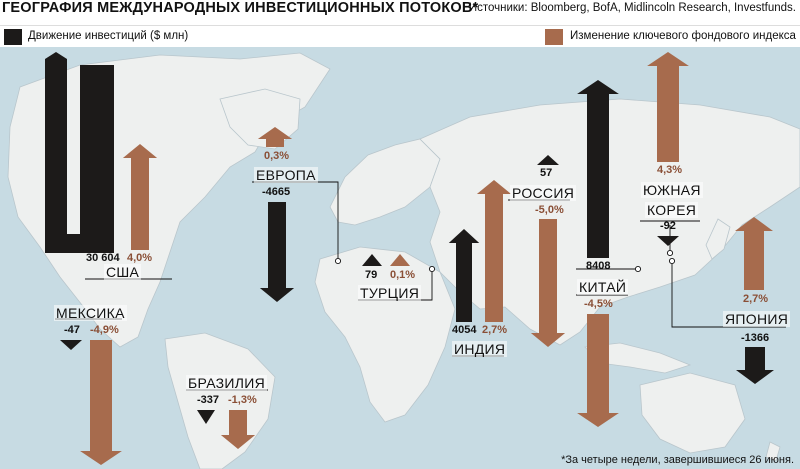  Describe the element at coordinates (104, 330) in the screenshot. I see `mexico-index-value: -4,9%` at that location.